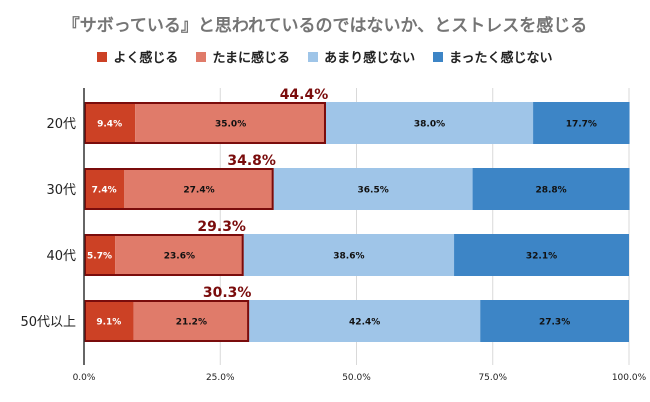  I want to click on data-label: 7.4%, so click(104, 191).